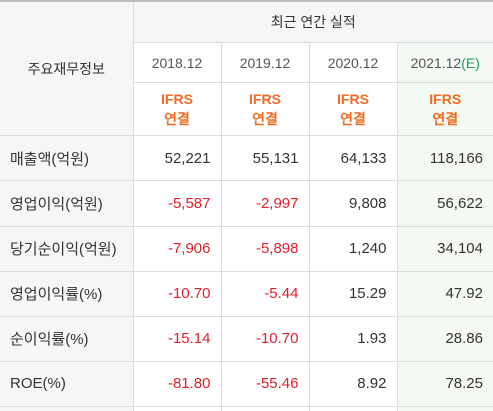 The image size is (493, 411). I want to click on value-cell: 52,221, so click(177, 158).